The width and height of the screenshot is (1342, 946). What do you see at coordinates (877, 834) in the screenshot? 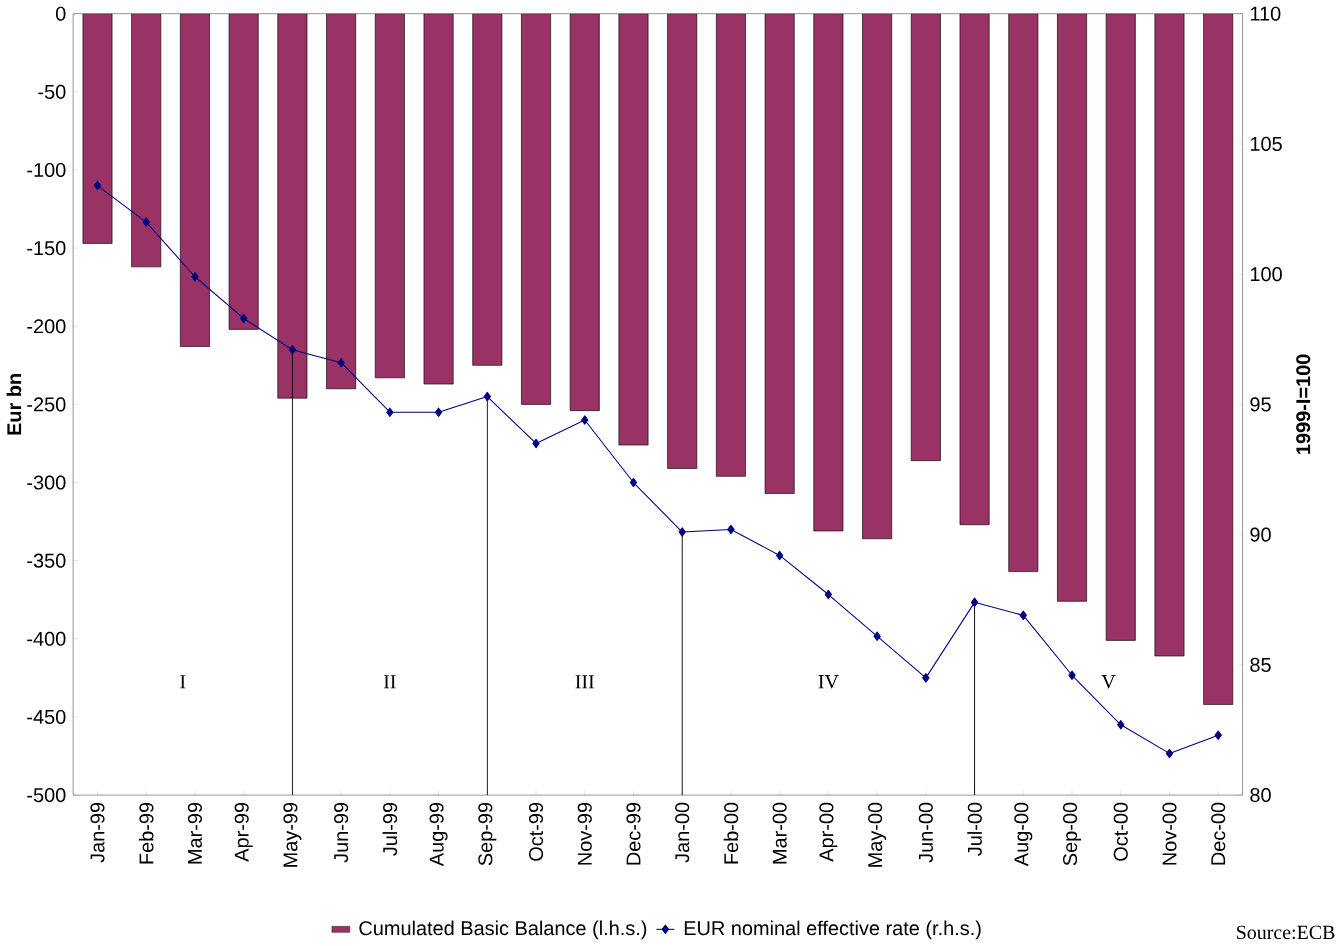
I see `x-tick-label: May-00` at bounding box center [877, 834].